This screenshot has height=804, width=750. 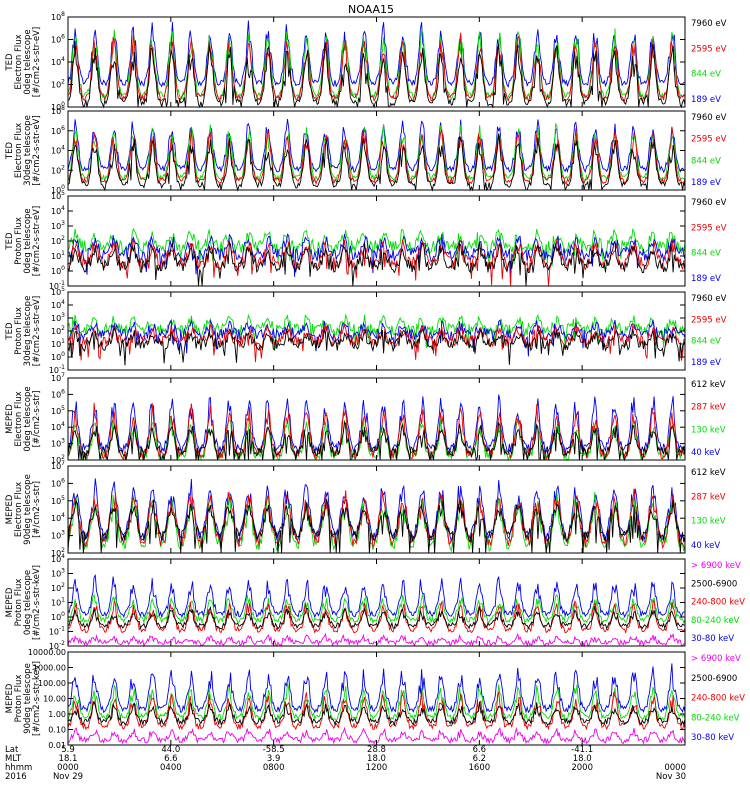 What do you see at coordinates (274, 759) in the screenshot?
I see `time-axis-value: 3.9` at bounding box center [274, 759].